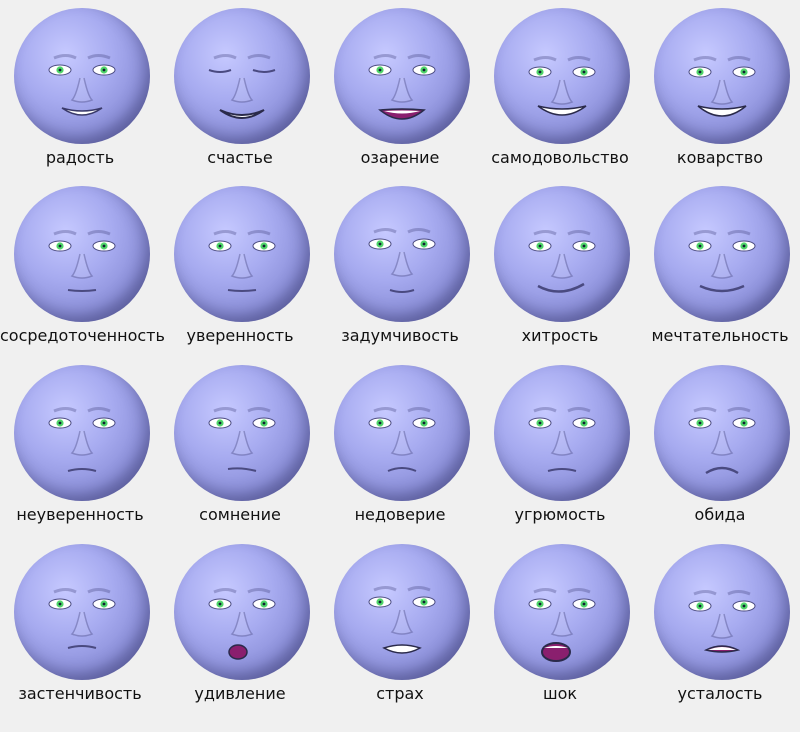 The image size is (800, 732). What do you see at coordinates (560, 157) in the screenshot?
I see `face-caption: самодовольство` at bounding box center [560, 157].